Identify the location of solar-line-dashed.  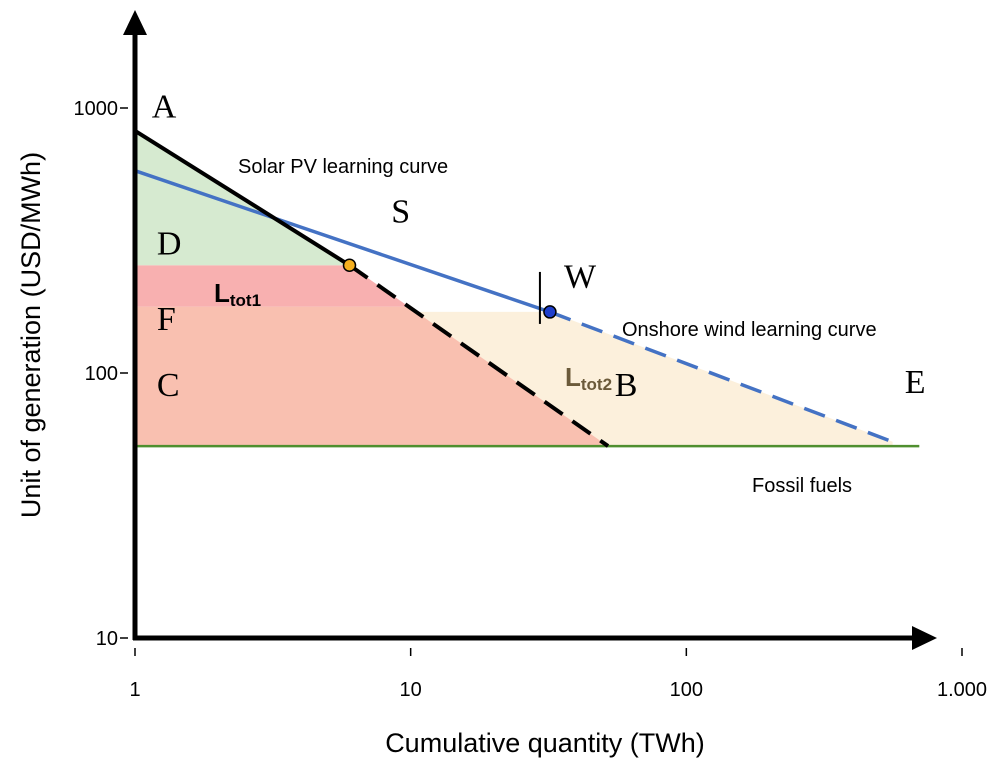
(479, 355).